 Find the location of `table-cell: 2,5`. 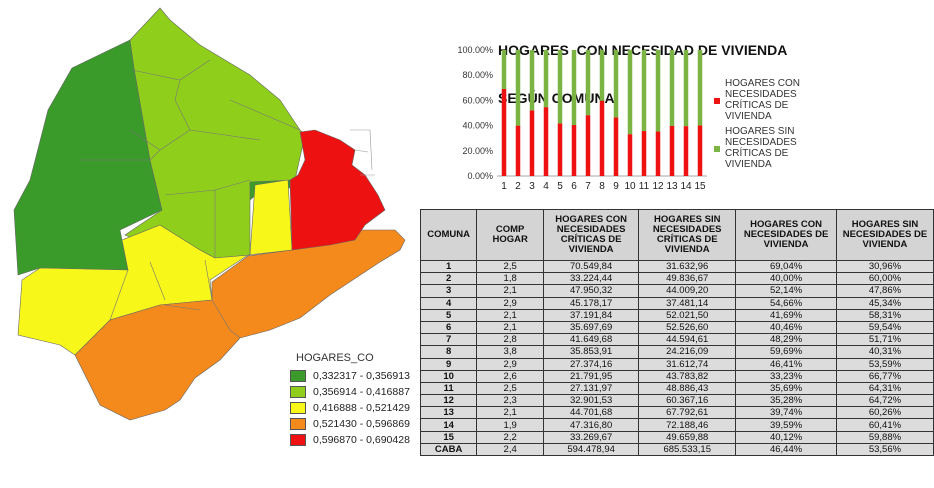

table-cell: 2,5 is located at coordinates (510, 388).